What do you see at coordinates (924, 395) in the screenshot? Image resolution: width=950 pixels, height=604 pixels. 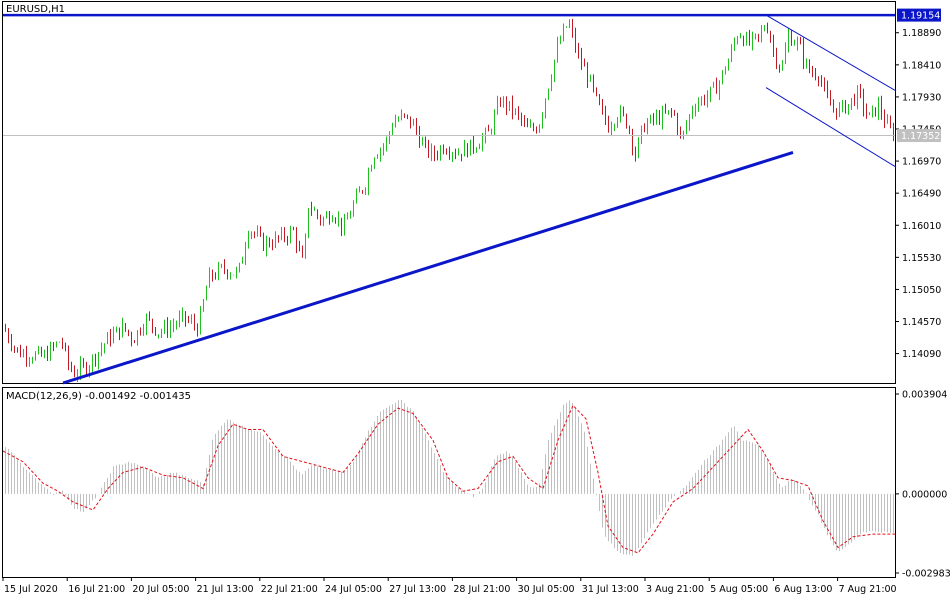 I see `macd-tick-label: 0.003904` at bounding box center [924, 395].